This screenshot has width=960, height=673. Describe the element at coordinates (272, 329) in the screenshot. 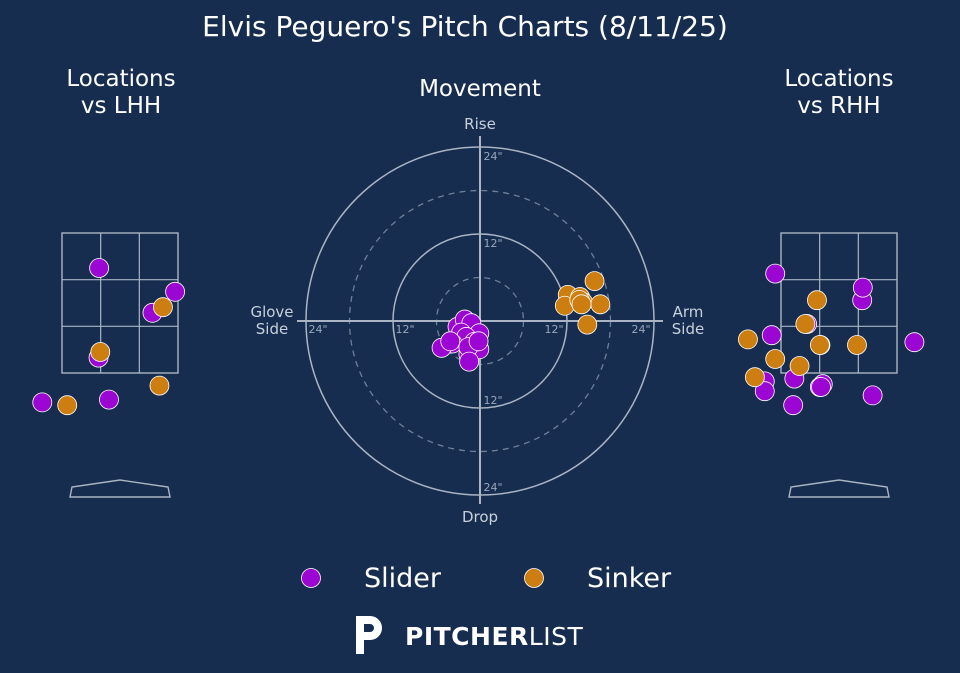

I see `axis-label-glove-side-2: Side` at that location.